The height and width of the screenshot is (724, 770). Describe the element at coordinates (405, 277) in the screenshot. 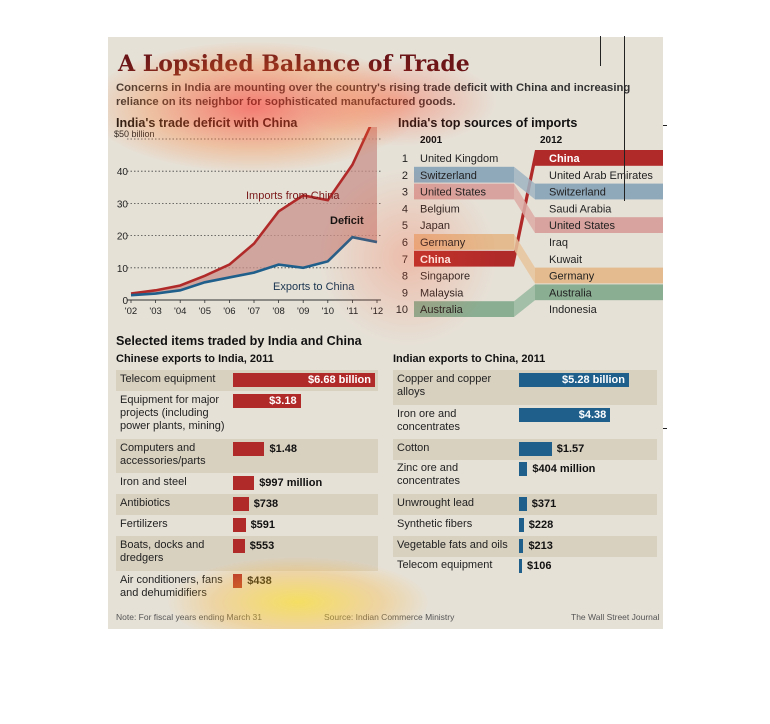

I see `rank-number: 8` at that location.